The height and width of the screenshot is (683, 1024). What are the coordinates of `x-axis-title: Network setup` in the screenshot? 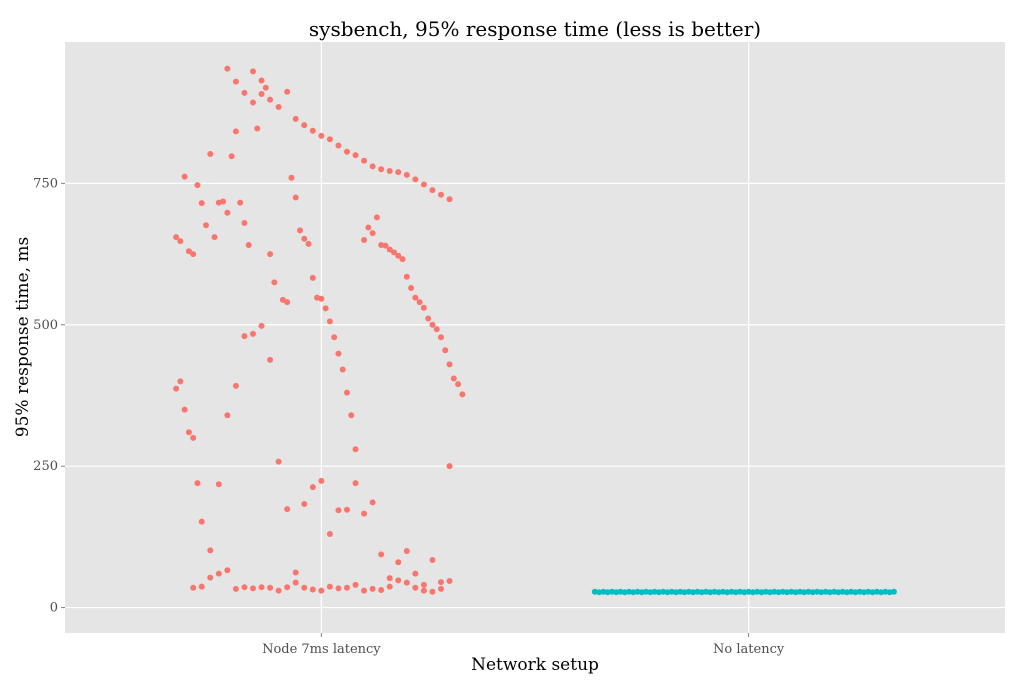 It's located at (535, 665).